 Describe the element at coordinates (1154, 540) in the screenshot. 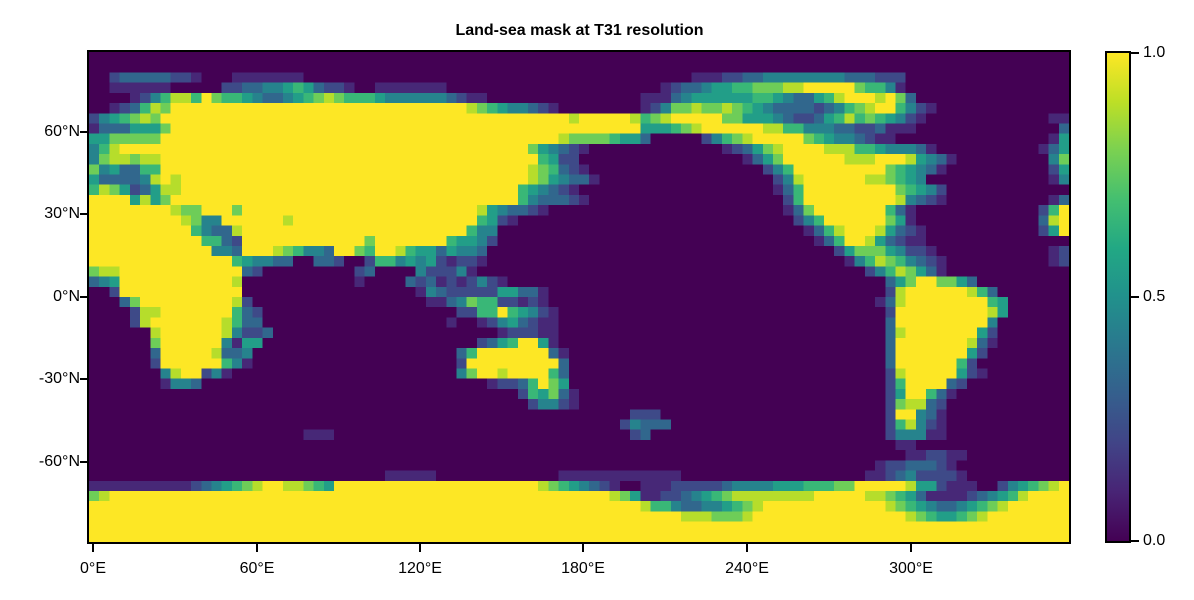

I see `colorbar-tick-label: 0.0` at that location.